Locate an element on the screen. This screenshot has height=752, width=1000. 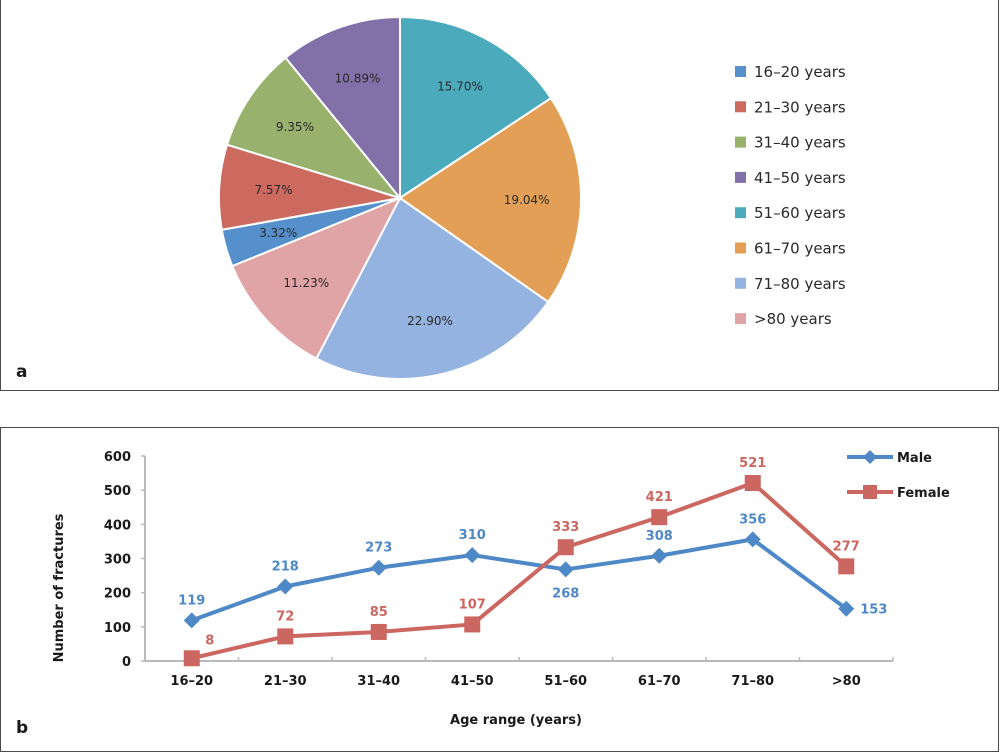
legend-label-male: Male is located at coordinates (914, 458).